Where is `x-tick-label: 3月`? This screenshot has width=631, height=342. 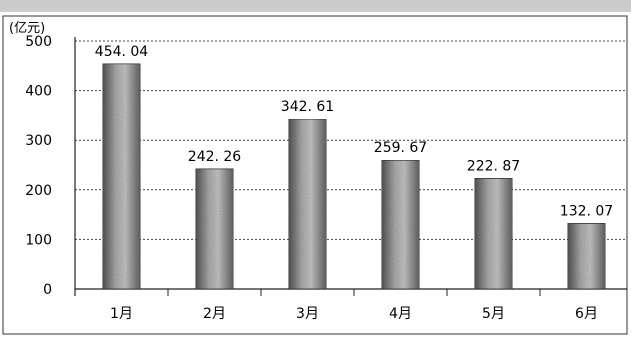
x-tick-label: 3月 is located at coordinates (307, 314).